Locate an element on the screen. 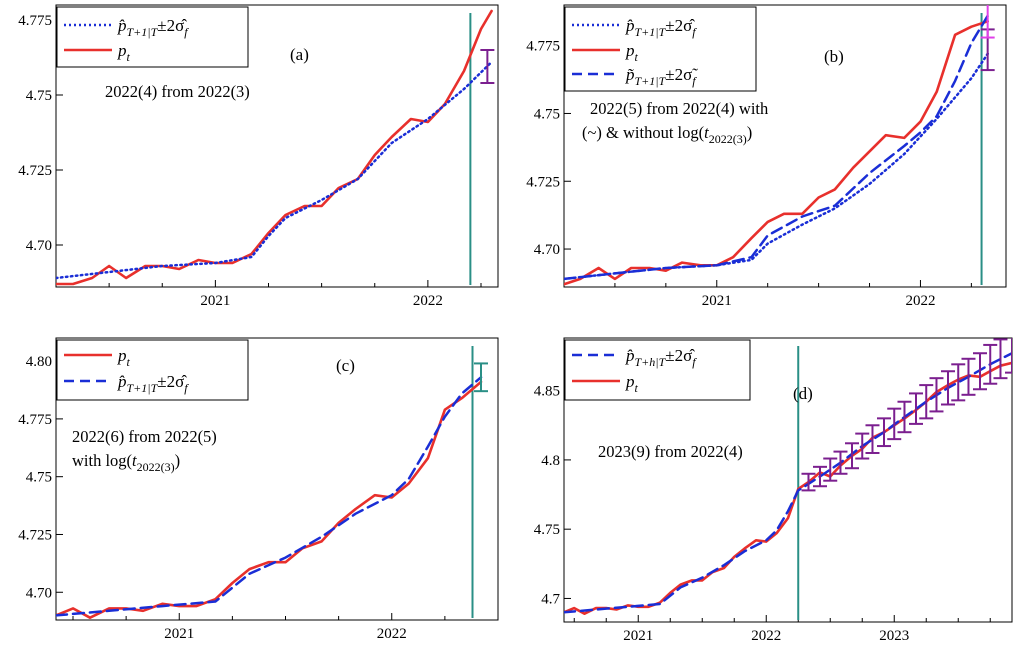 The width and height of the screenshot is (1024, 650). panel-c-label: (c) is located at coordinates (345, 365).